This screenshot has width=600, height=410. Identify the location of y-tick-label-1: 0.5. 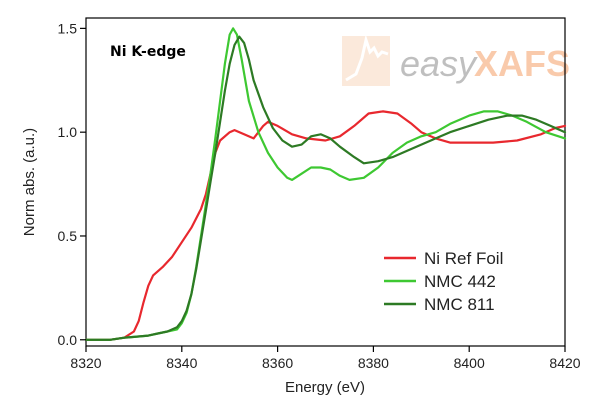
(68, 236).